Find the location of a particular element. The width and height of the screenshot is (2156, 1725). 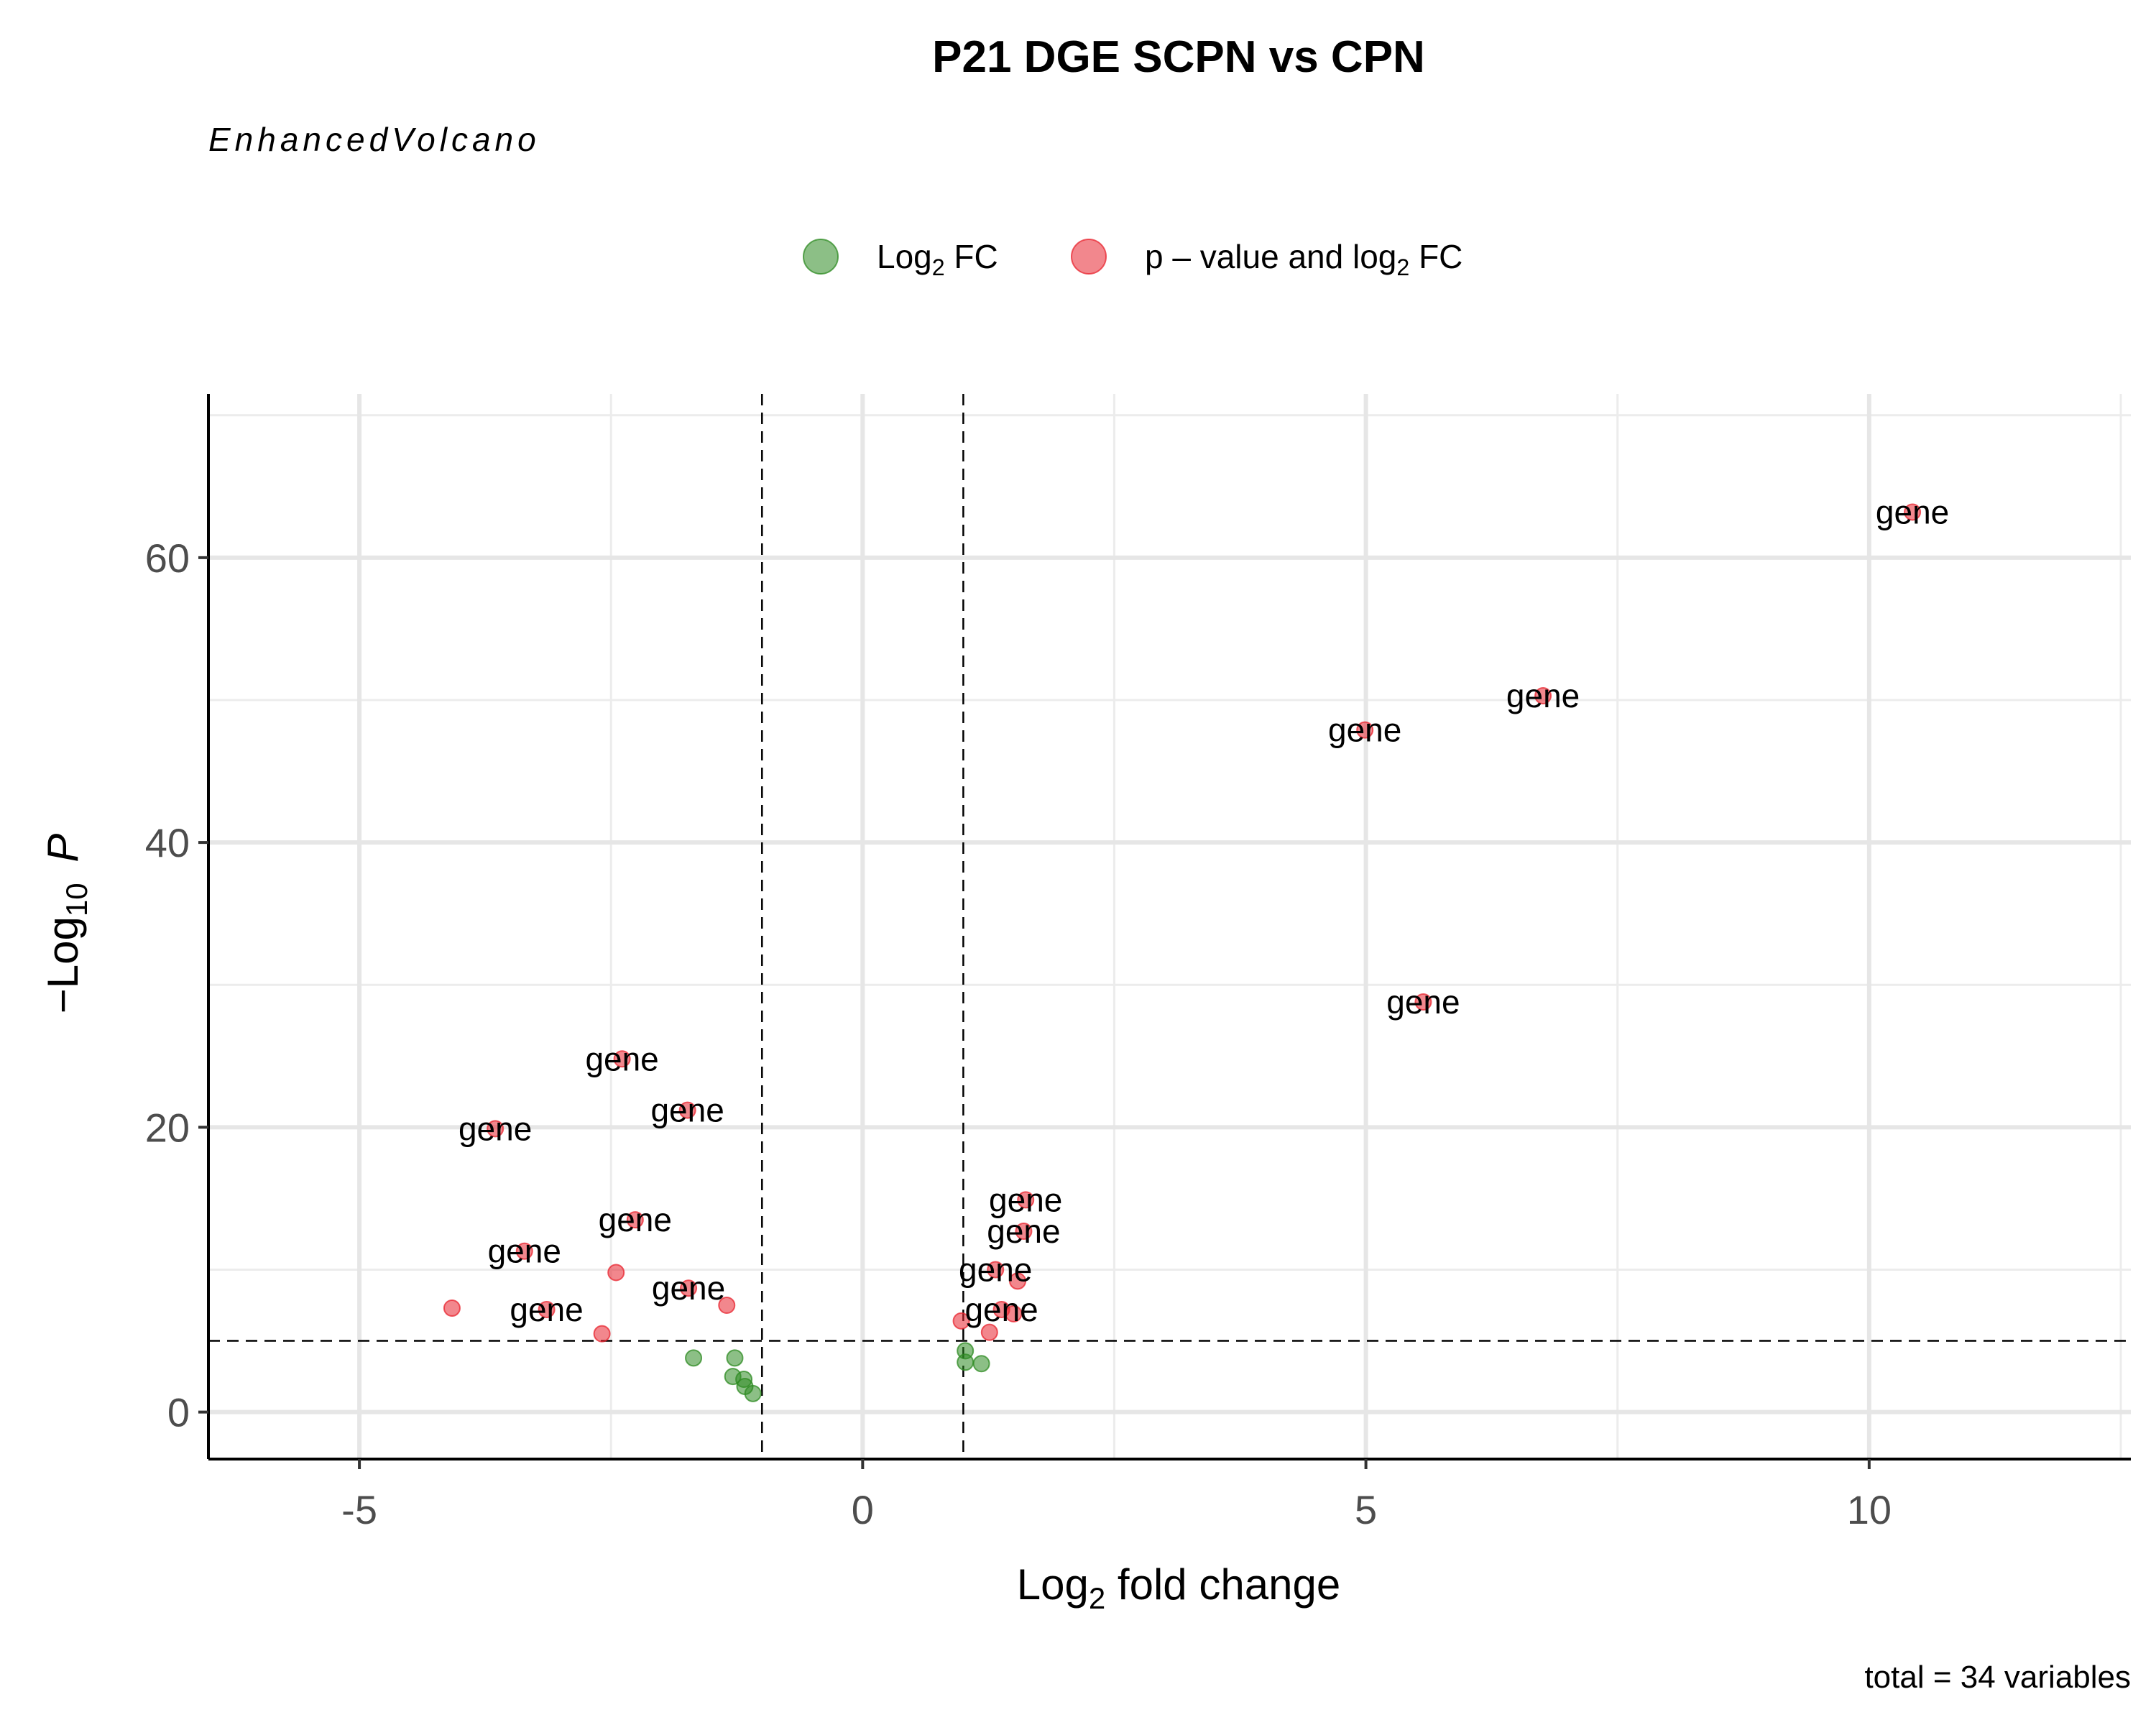

gene-label-1-11: gene is located at coordinates (995, 1269).